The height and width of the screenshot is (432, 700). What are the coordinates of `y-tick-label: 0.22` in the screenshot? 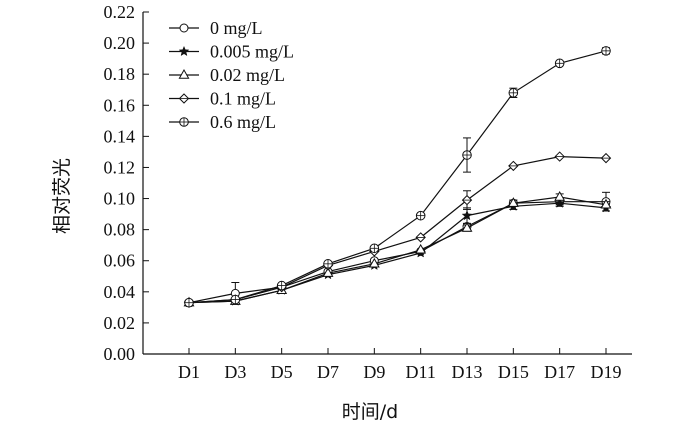 It's located at (120, 12).